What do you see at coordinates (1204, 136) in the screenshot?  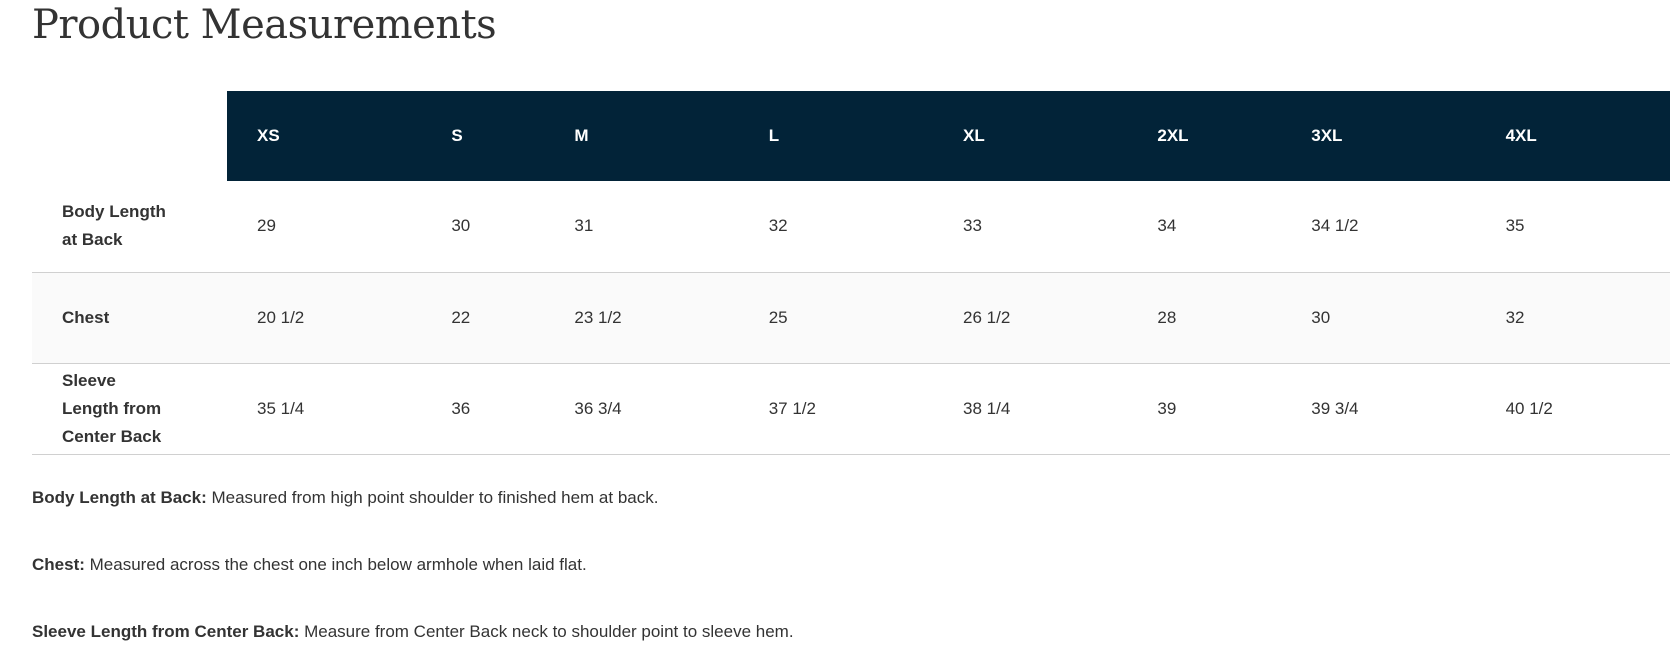 I see `size-header: 2XL` at bounding box center [1204, 136].